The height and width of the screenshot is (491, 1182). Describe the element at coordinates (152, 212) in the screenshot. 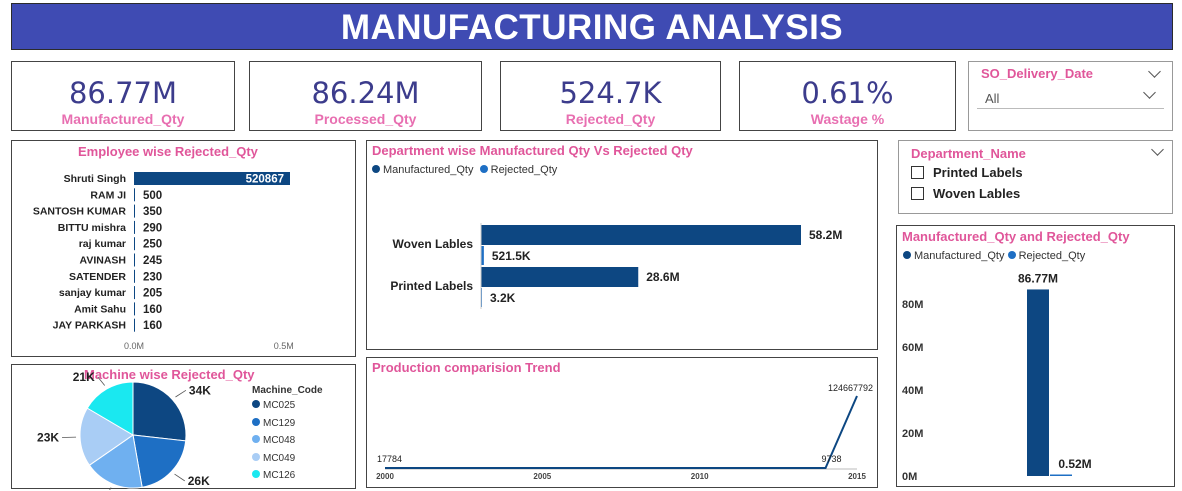

I see `data-label: 350` at that location.